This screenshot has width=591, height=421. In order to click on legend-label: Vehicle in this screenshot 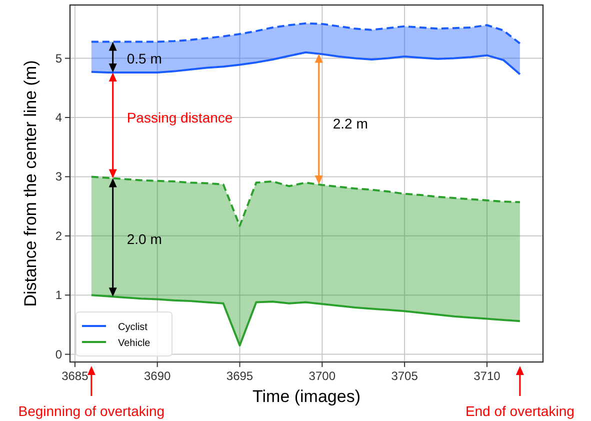, I will do `click(134, 343)`.